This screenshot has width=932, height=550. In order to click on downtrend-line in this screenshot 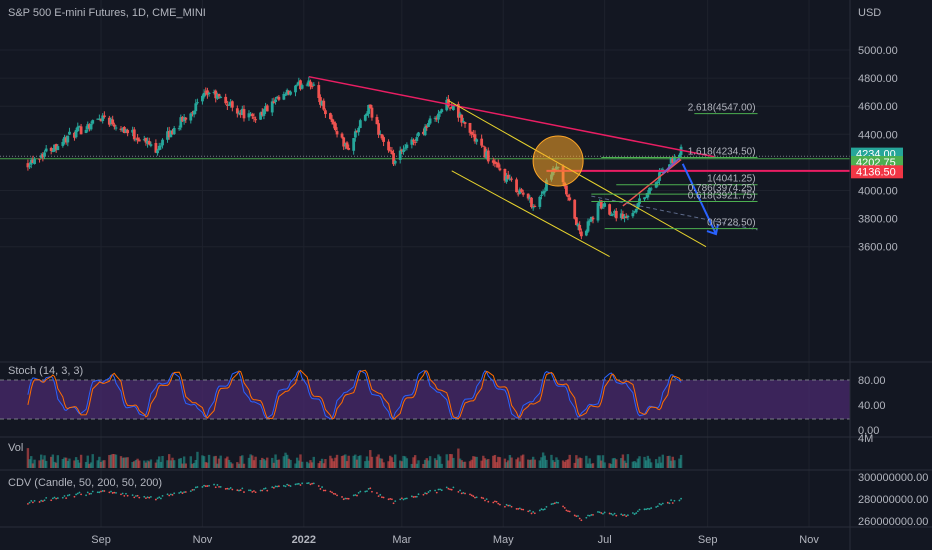, I will do `click(511, 116)`.